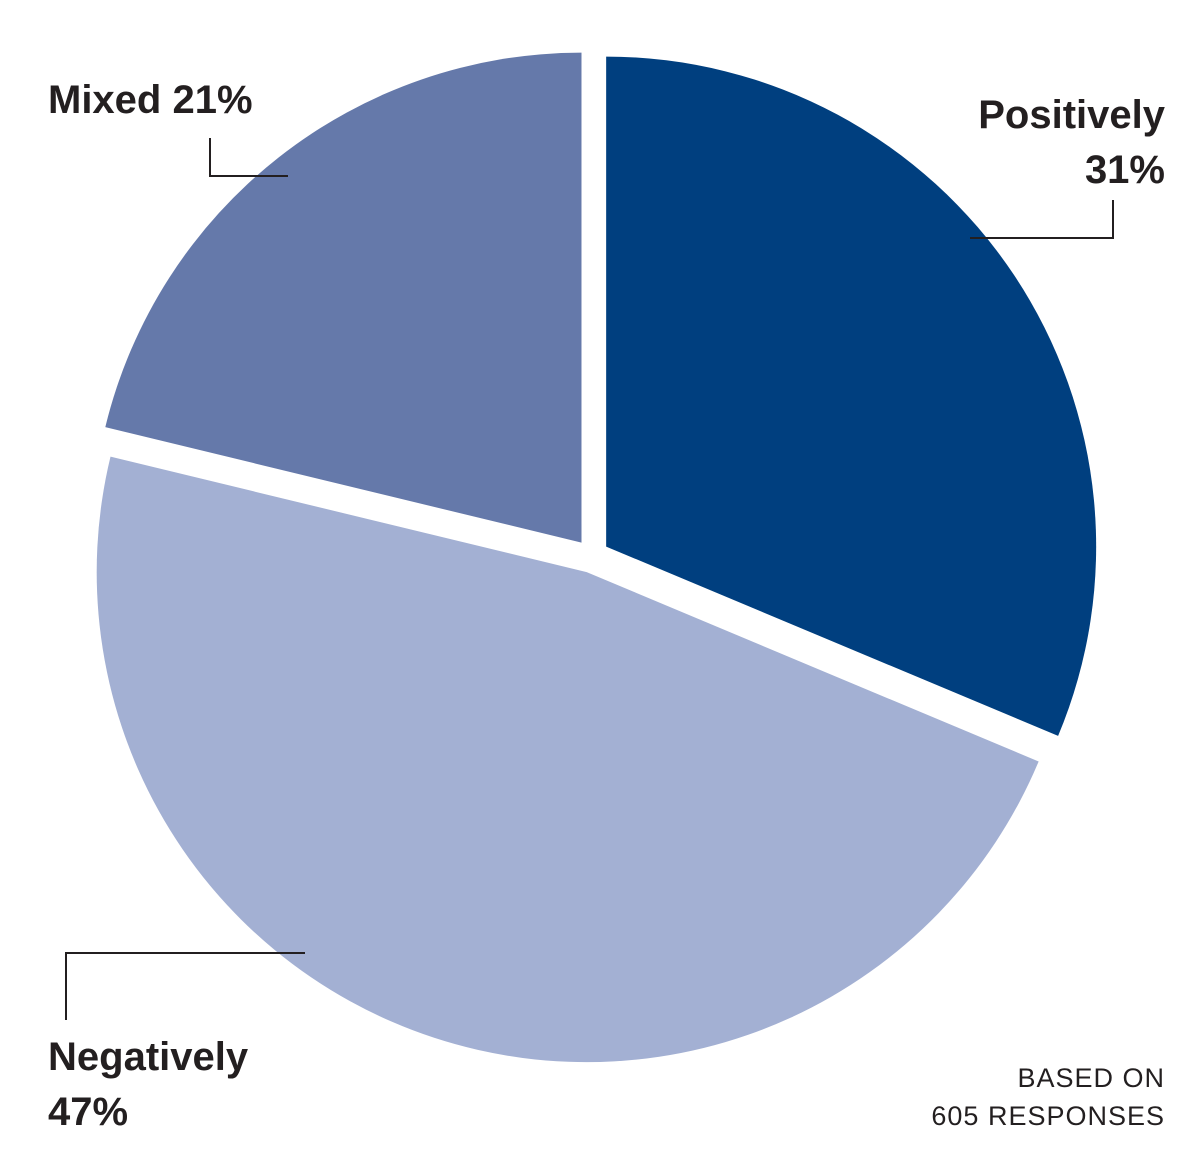 The width and height of the screenshot is (1200, 1163). What do you see at coordinates (1125, 170) in the screenshot?
I see `value-label: 31%` at bounding box center [1125, 170].